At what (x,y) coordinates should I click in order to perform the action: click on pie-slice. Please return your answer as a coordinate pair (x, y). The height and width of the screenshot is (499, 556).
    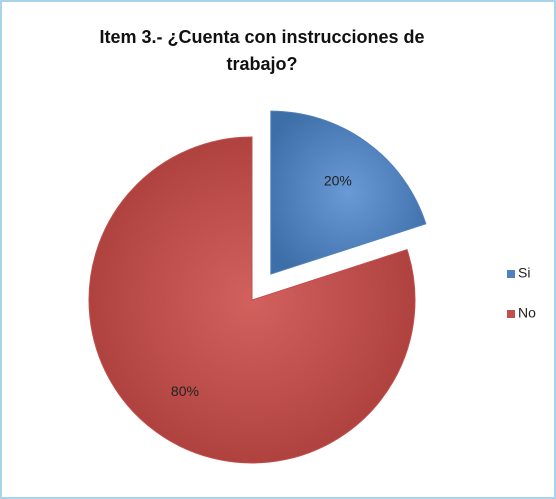
    Looking at the image, I should click on (348, 192).